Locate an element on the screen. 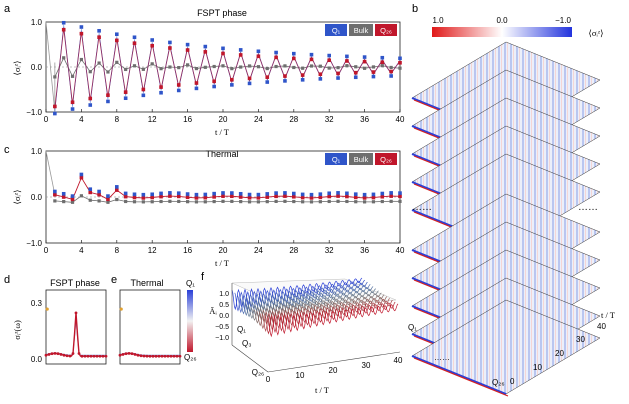 Image resolution: width=629 pixels, height=404 pixels. q26-line is located at coordinates (227, 188).